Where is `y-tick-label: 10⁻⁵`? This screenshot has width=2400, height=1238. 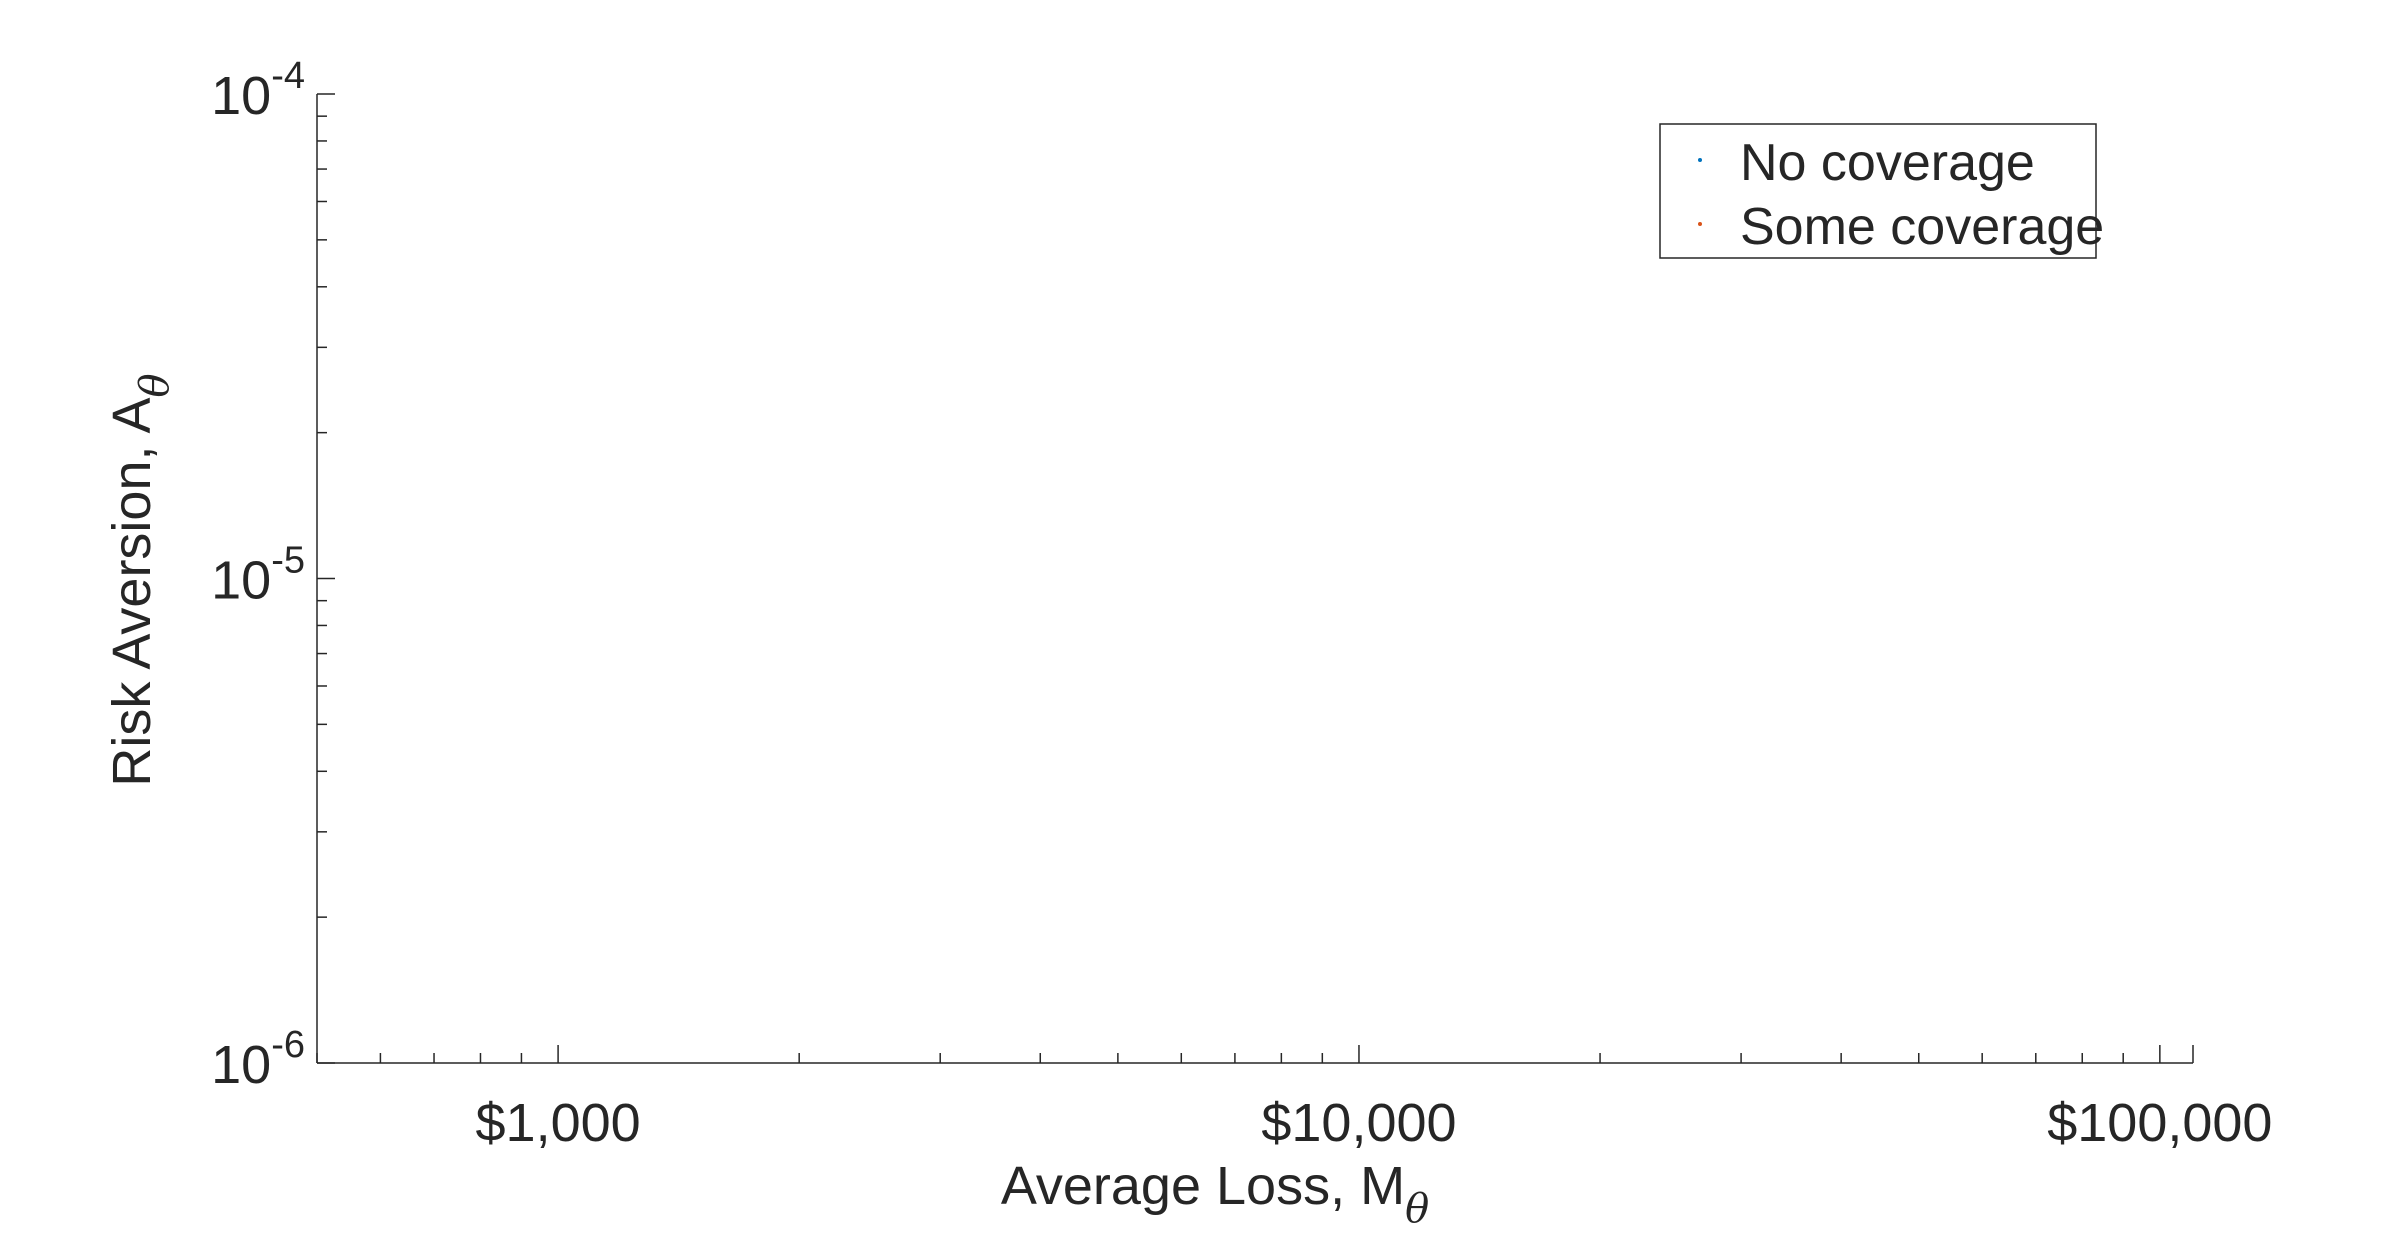 y-tick-label: 10⁻⁵ is located at coordinates (258, 575).